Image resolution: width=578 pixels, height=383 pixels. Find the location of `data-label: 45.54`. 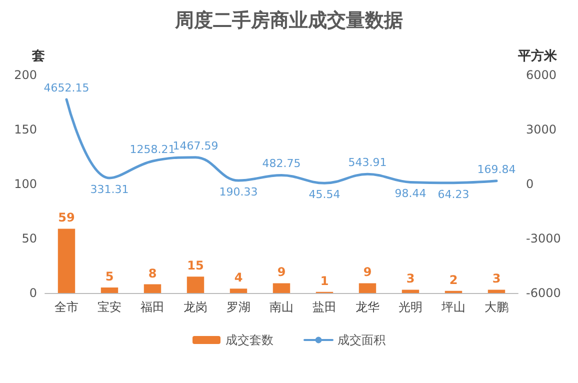

data-label: 45.54 is located at coordinates (324, 195).